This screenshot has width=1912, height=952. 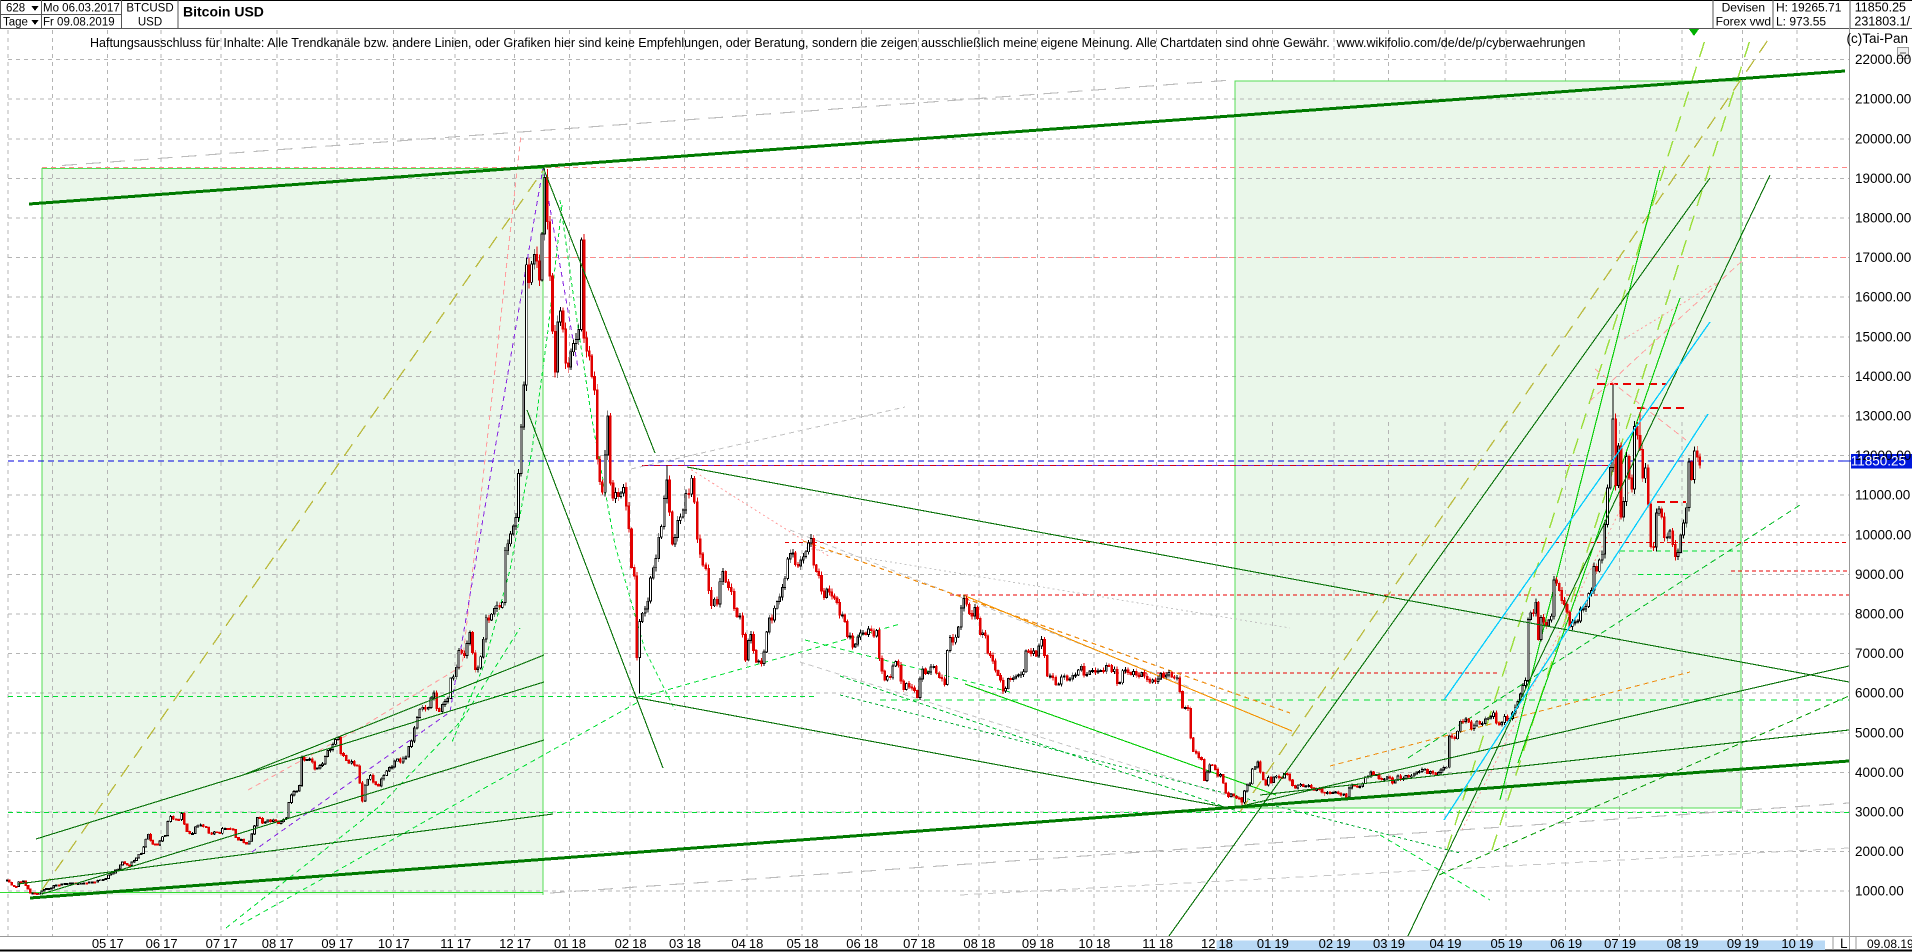 What do you see at coordinates (1879, 614) in the screenshot?
I see `svg-text: 8000.00` at bounding box center [1879, 614].